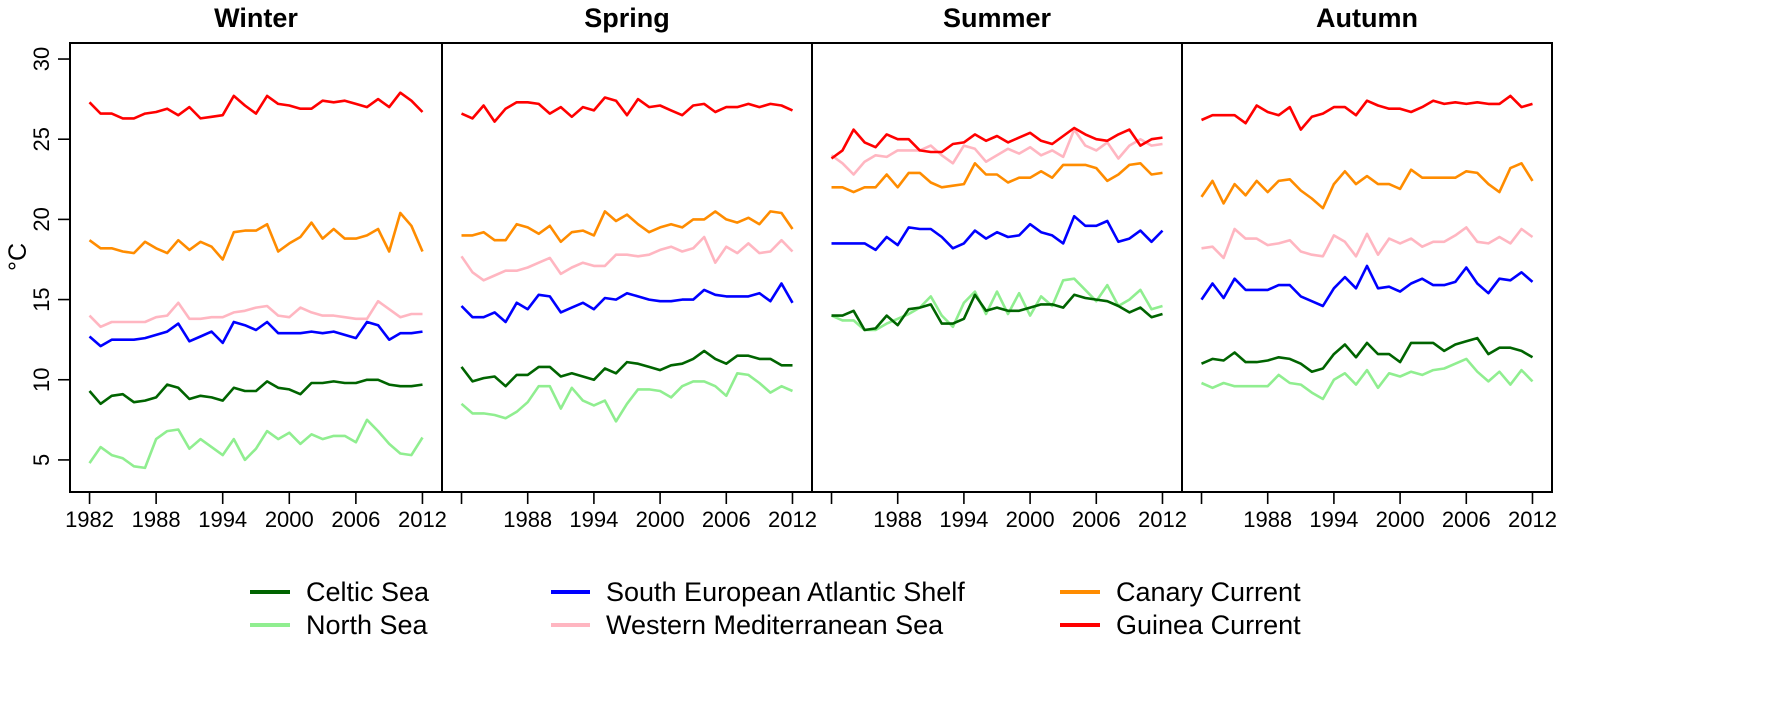 This screenshot has height=724, width=1772. I want to click on panel-title: Spring, so click(627, 18).